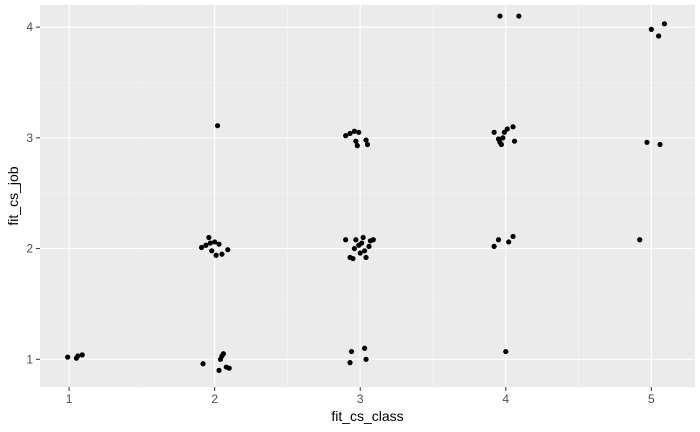 The height and width of the screenshot is (432, 700). Describe the element at coordinates (29, 27) in the screenshot. I see `y-tick-label: 4` at that location.